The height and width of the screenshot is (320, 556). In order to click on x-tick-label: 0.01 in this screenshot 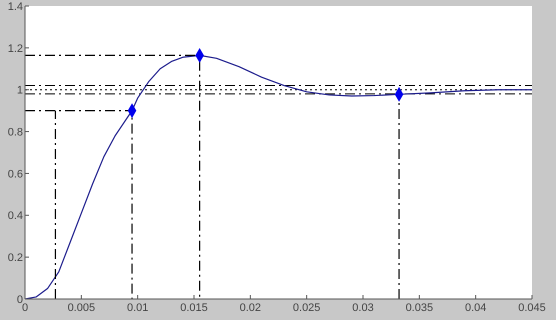, I will do `click(137, 308)`.